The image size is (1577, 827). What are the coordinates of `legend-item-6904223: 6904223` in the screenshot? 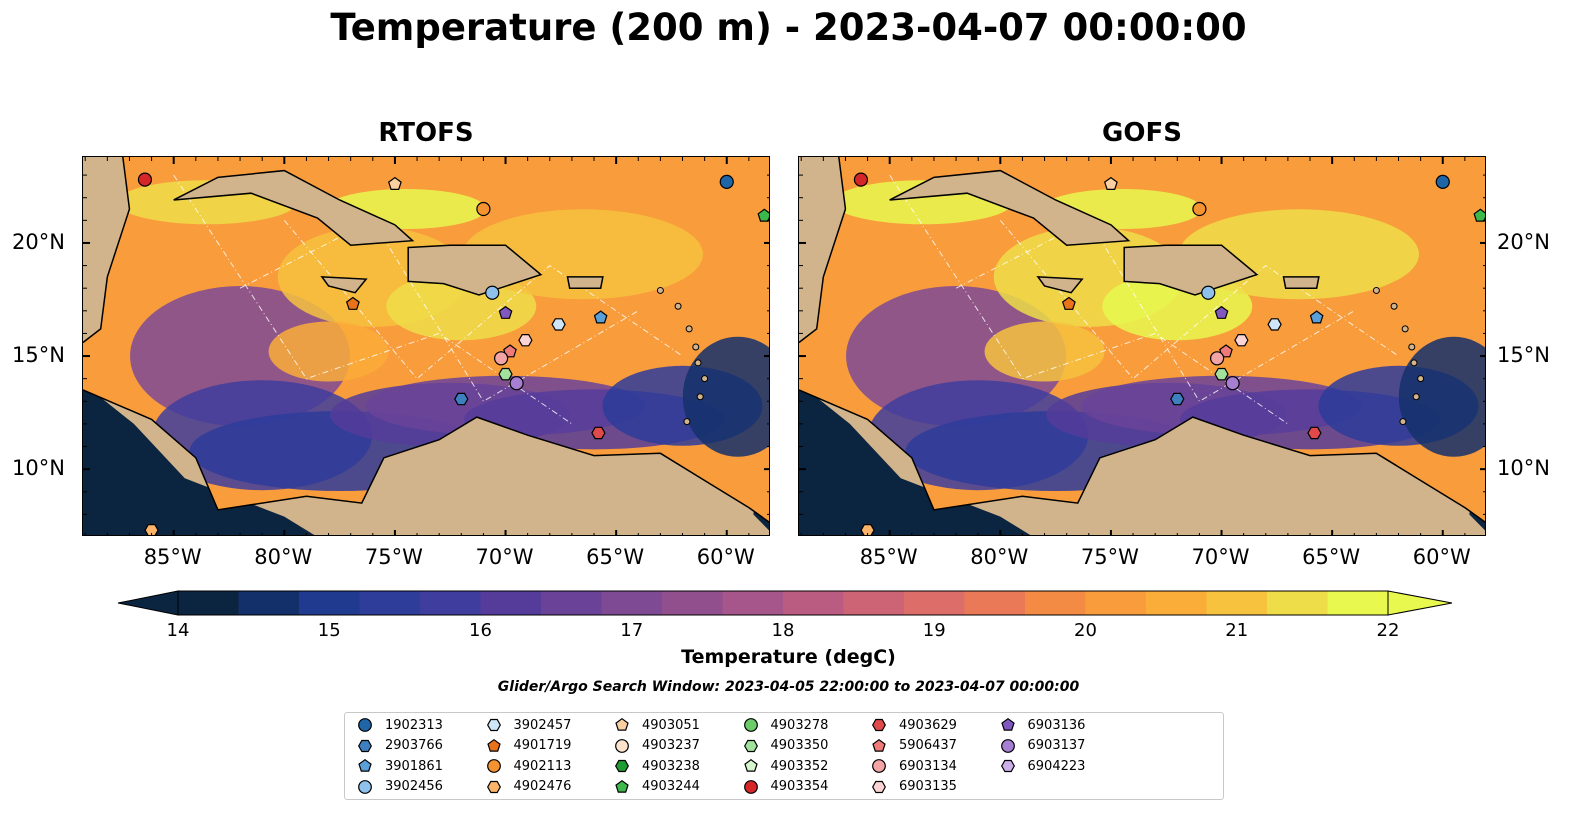 It's located at (1043, 766).